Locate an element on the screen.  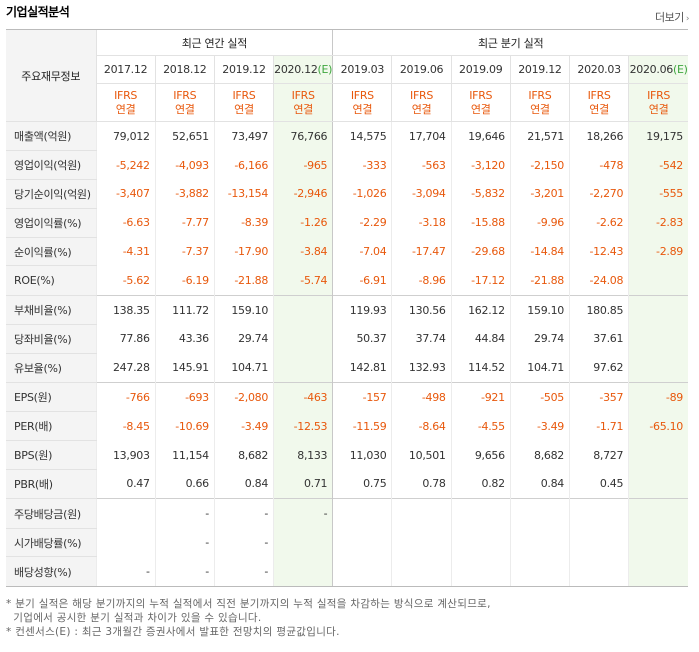
row-label: 유보율(%) is located at coordinates (51, 368).